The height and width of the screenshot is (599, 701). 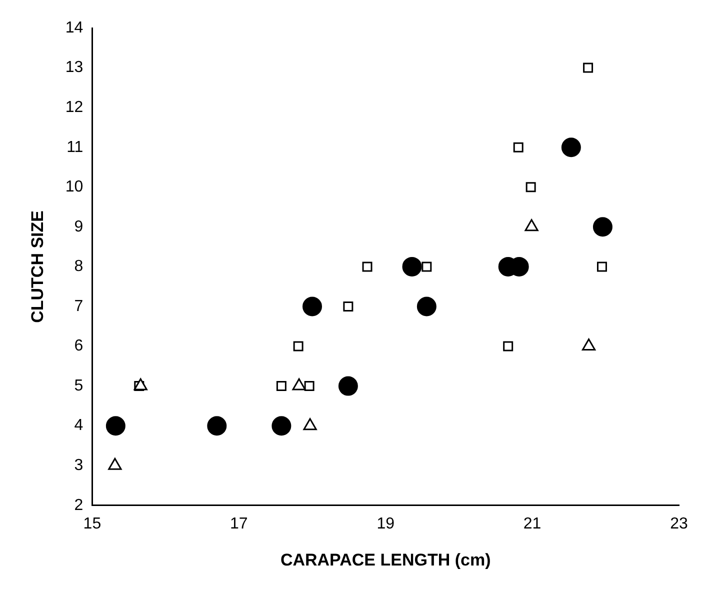 I want to click on x-tick-label: 15, so click(x=92, y=523).